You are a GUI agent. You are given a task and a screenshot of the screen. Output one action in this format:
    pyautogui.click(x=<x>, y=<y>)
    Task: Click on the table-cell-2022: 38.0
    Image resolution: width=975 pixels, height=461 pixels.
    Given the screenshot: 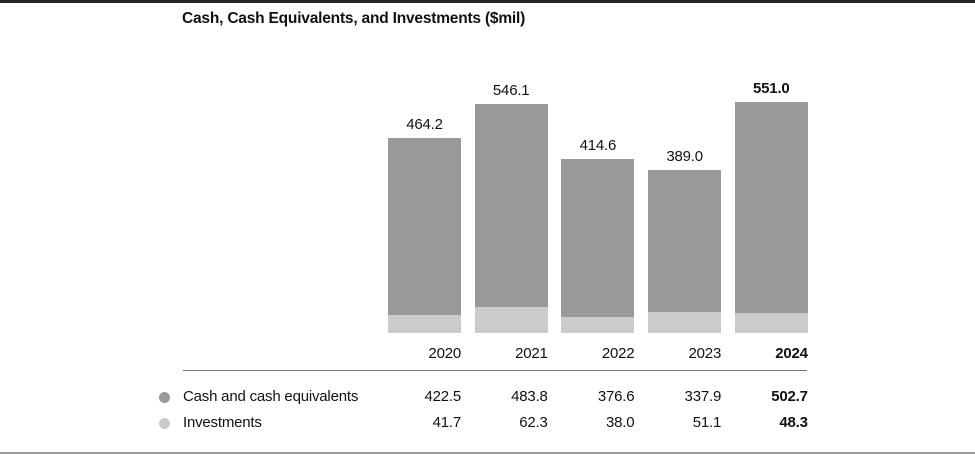 What is the action you would take?
    pyautogui.click(x=620, y=422)
    